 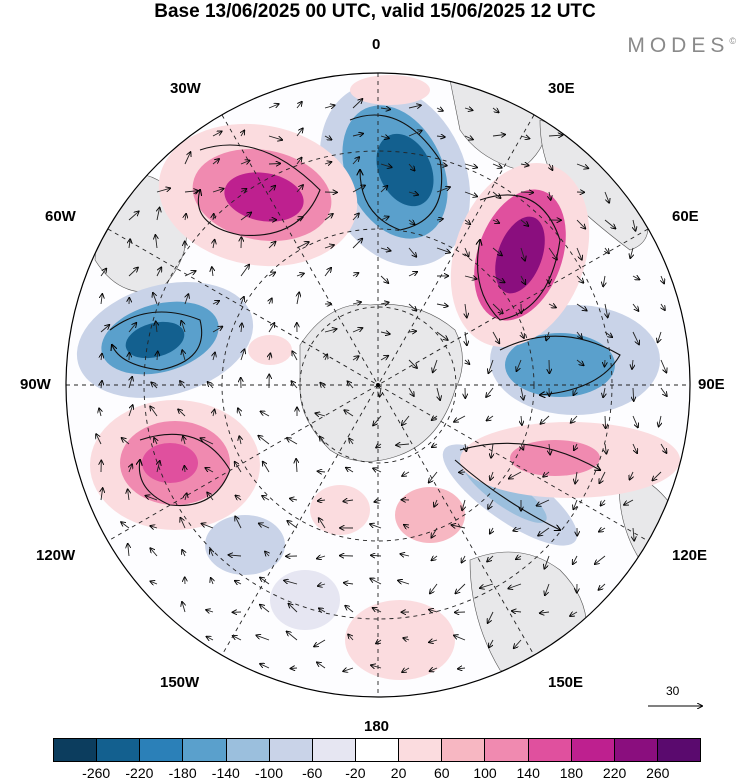 What do you see at coordinates (614, 773) in the screenshot?
I see `colorbar-tick-label: 220` at bounding box center [614, 773].